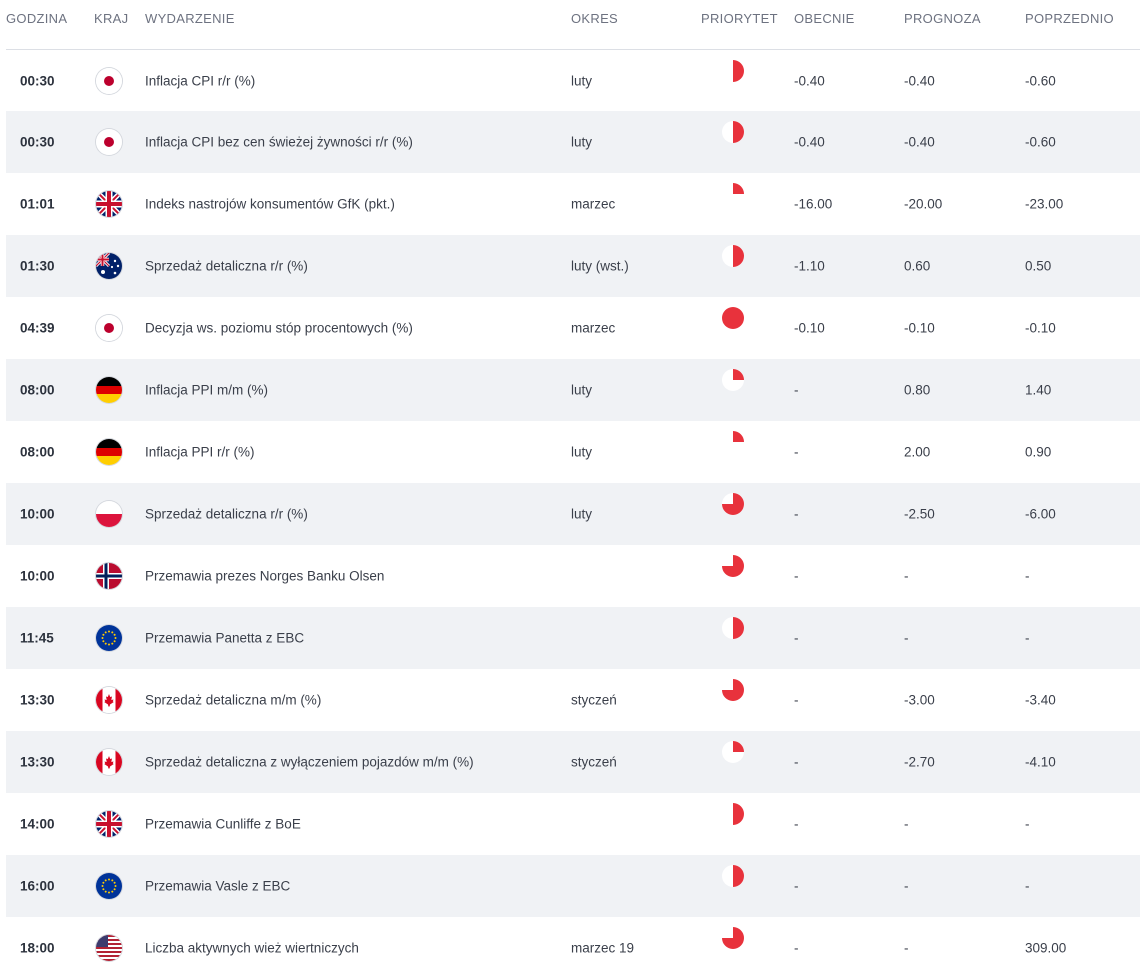 The height and width of the screenshot is (979, 1140). Describe the element at coordinates (813, 204) in the screenshot. I see `current-value: -16.00` at that location.